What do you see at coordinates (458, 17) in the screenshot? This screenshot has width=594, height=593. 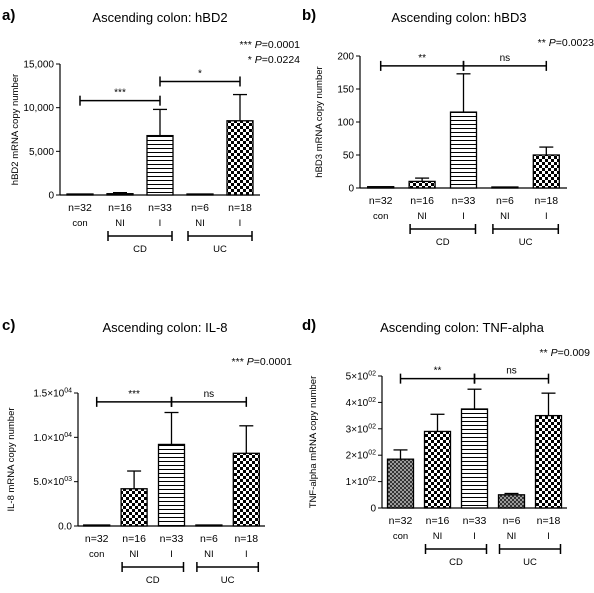 I see `chart-title: Ascending colon: hBD3` at bounding box center [458, 17].